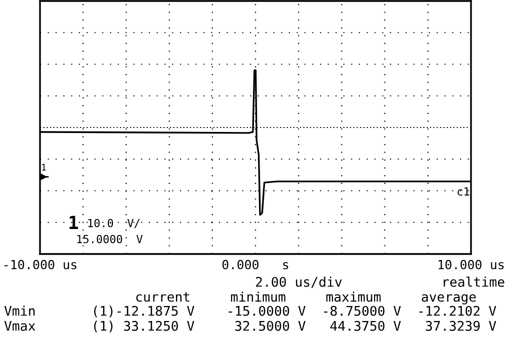 The height and width of the screenshot is (341, 511). I want to click on text: Vmin (1)-12.1875 V -15.0000 V -8.75000 V -12.2102 V, so click(250, 312).